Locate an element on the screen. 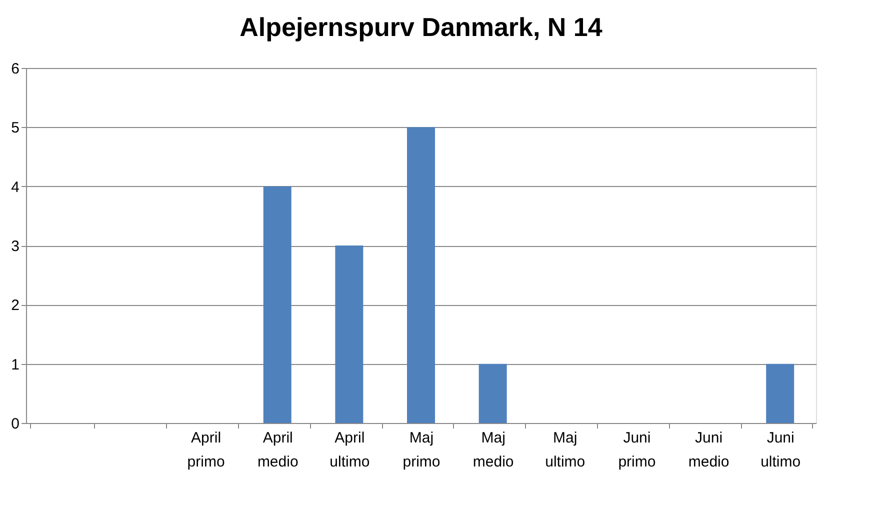  y-tick-label: 4 is located at coordinates (15, 187).